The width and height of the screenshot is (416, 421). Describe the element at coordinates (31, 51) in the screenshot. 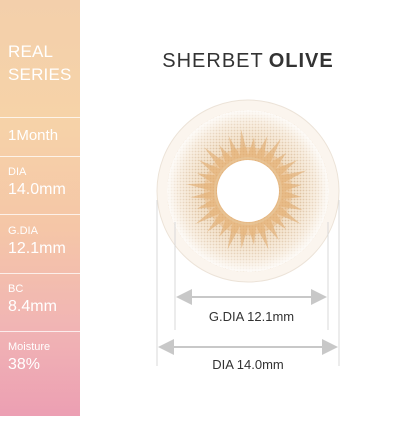

I see `series-line-1: REAL` at that location.